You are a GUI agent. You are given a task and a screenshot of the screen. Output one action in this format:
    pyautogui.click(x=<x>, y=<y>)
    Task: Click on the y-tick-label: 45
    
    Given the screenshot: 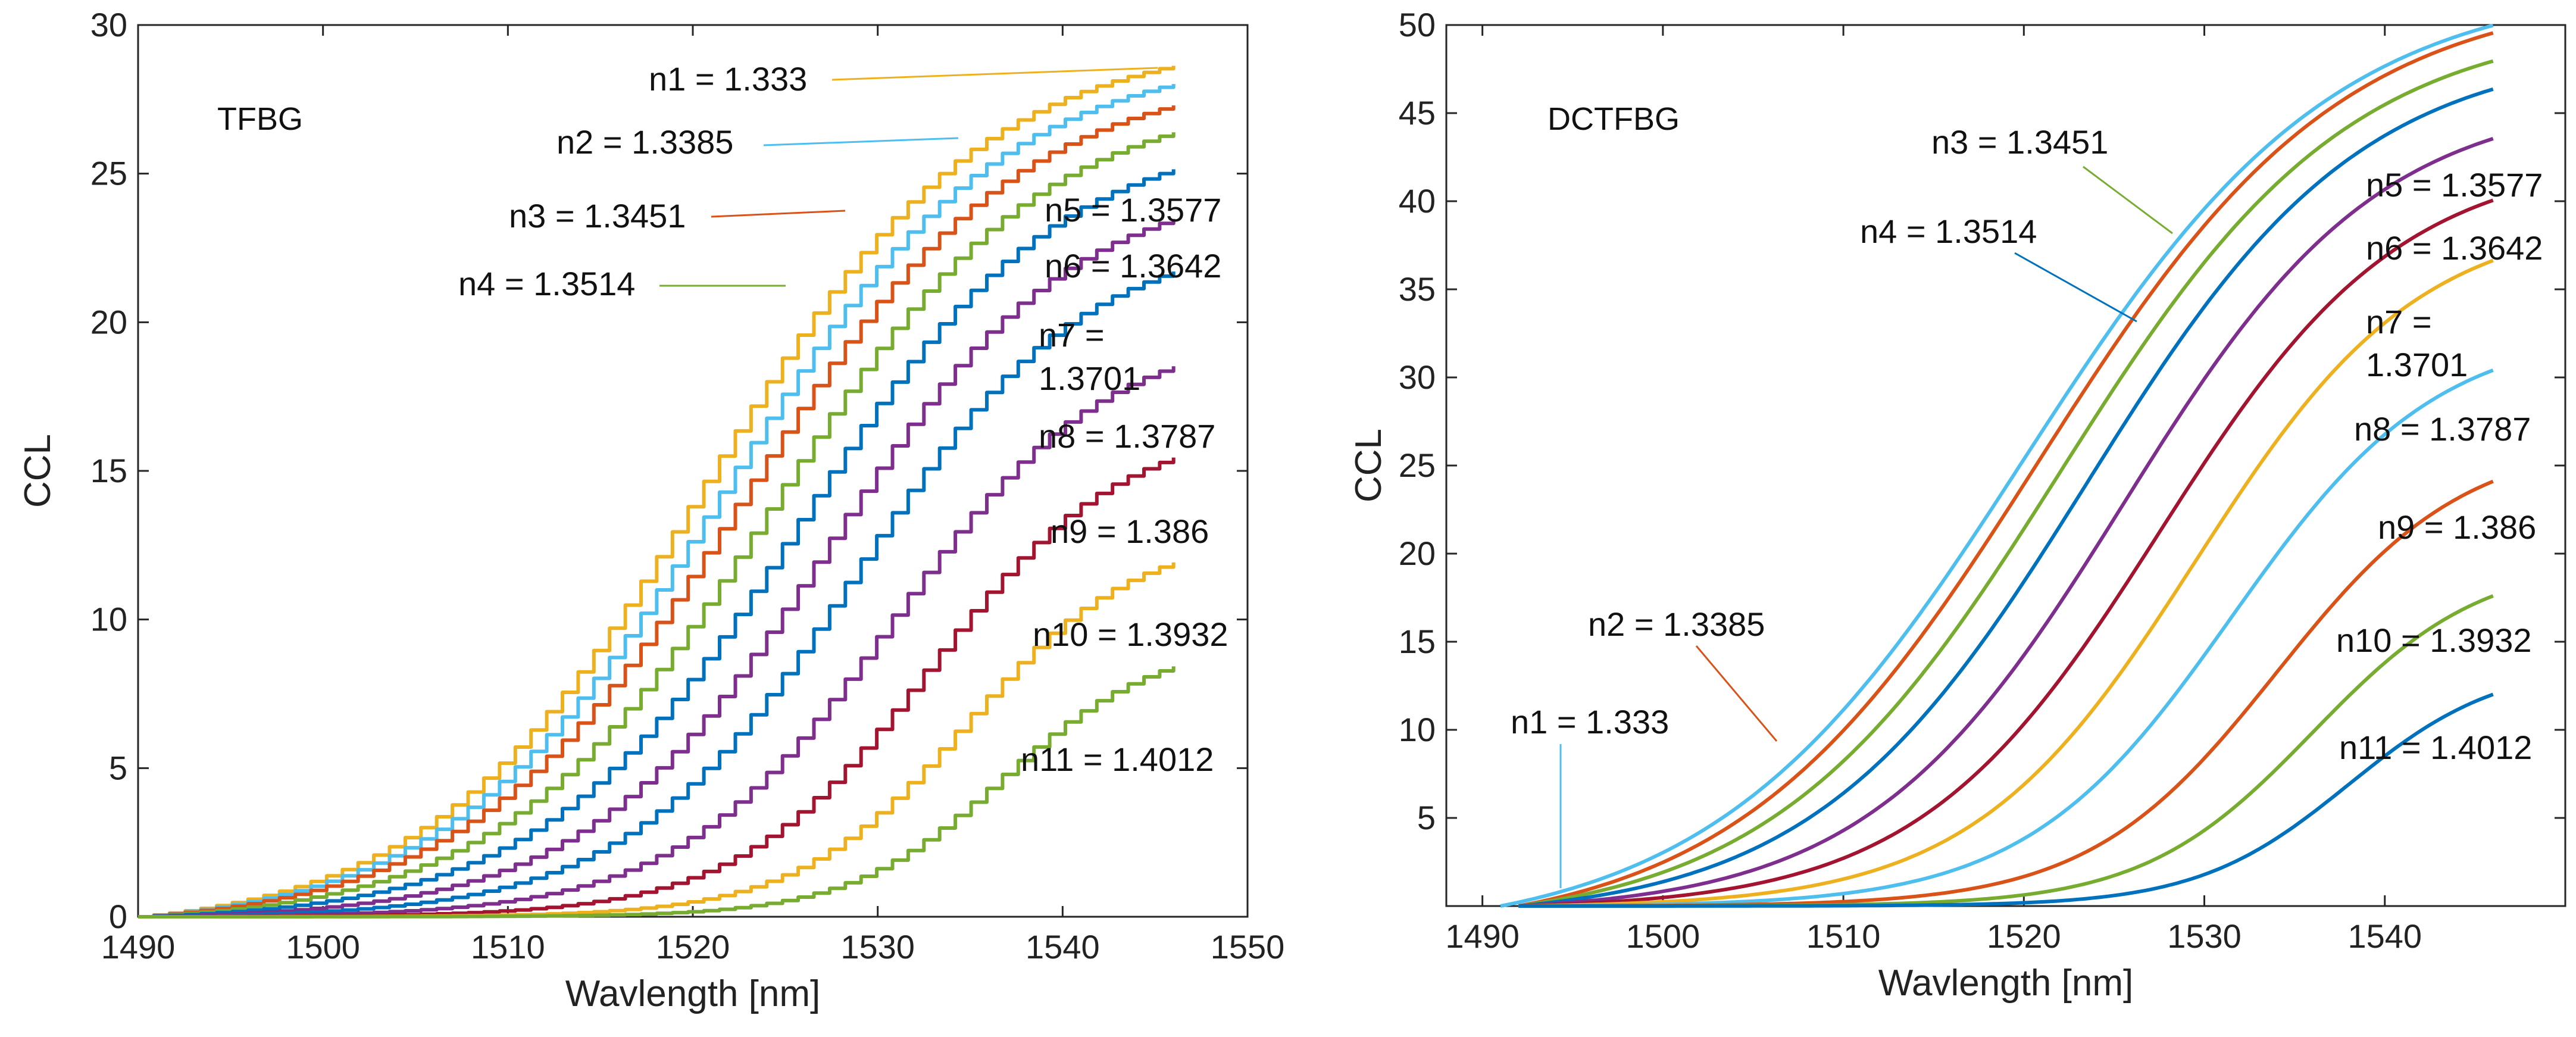 What is the action you would take?
    pyautogui.click(x=1417, y=113)
    